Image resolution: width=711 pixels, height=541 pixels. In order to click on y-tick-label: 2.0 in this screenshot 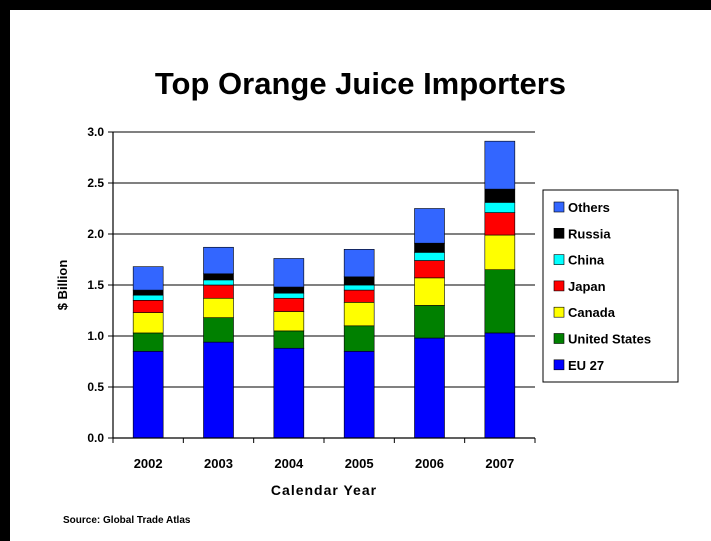, I will do `click(95, 234)`.